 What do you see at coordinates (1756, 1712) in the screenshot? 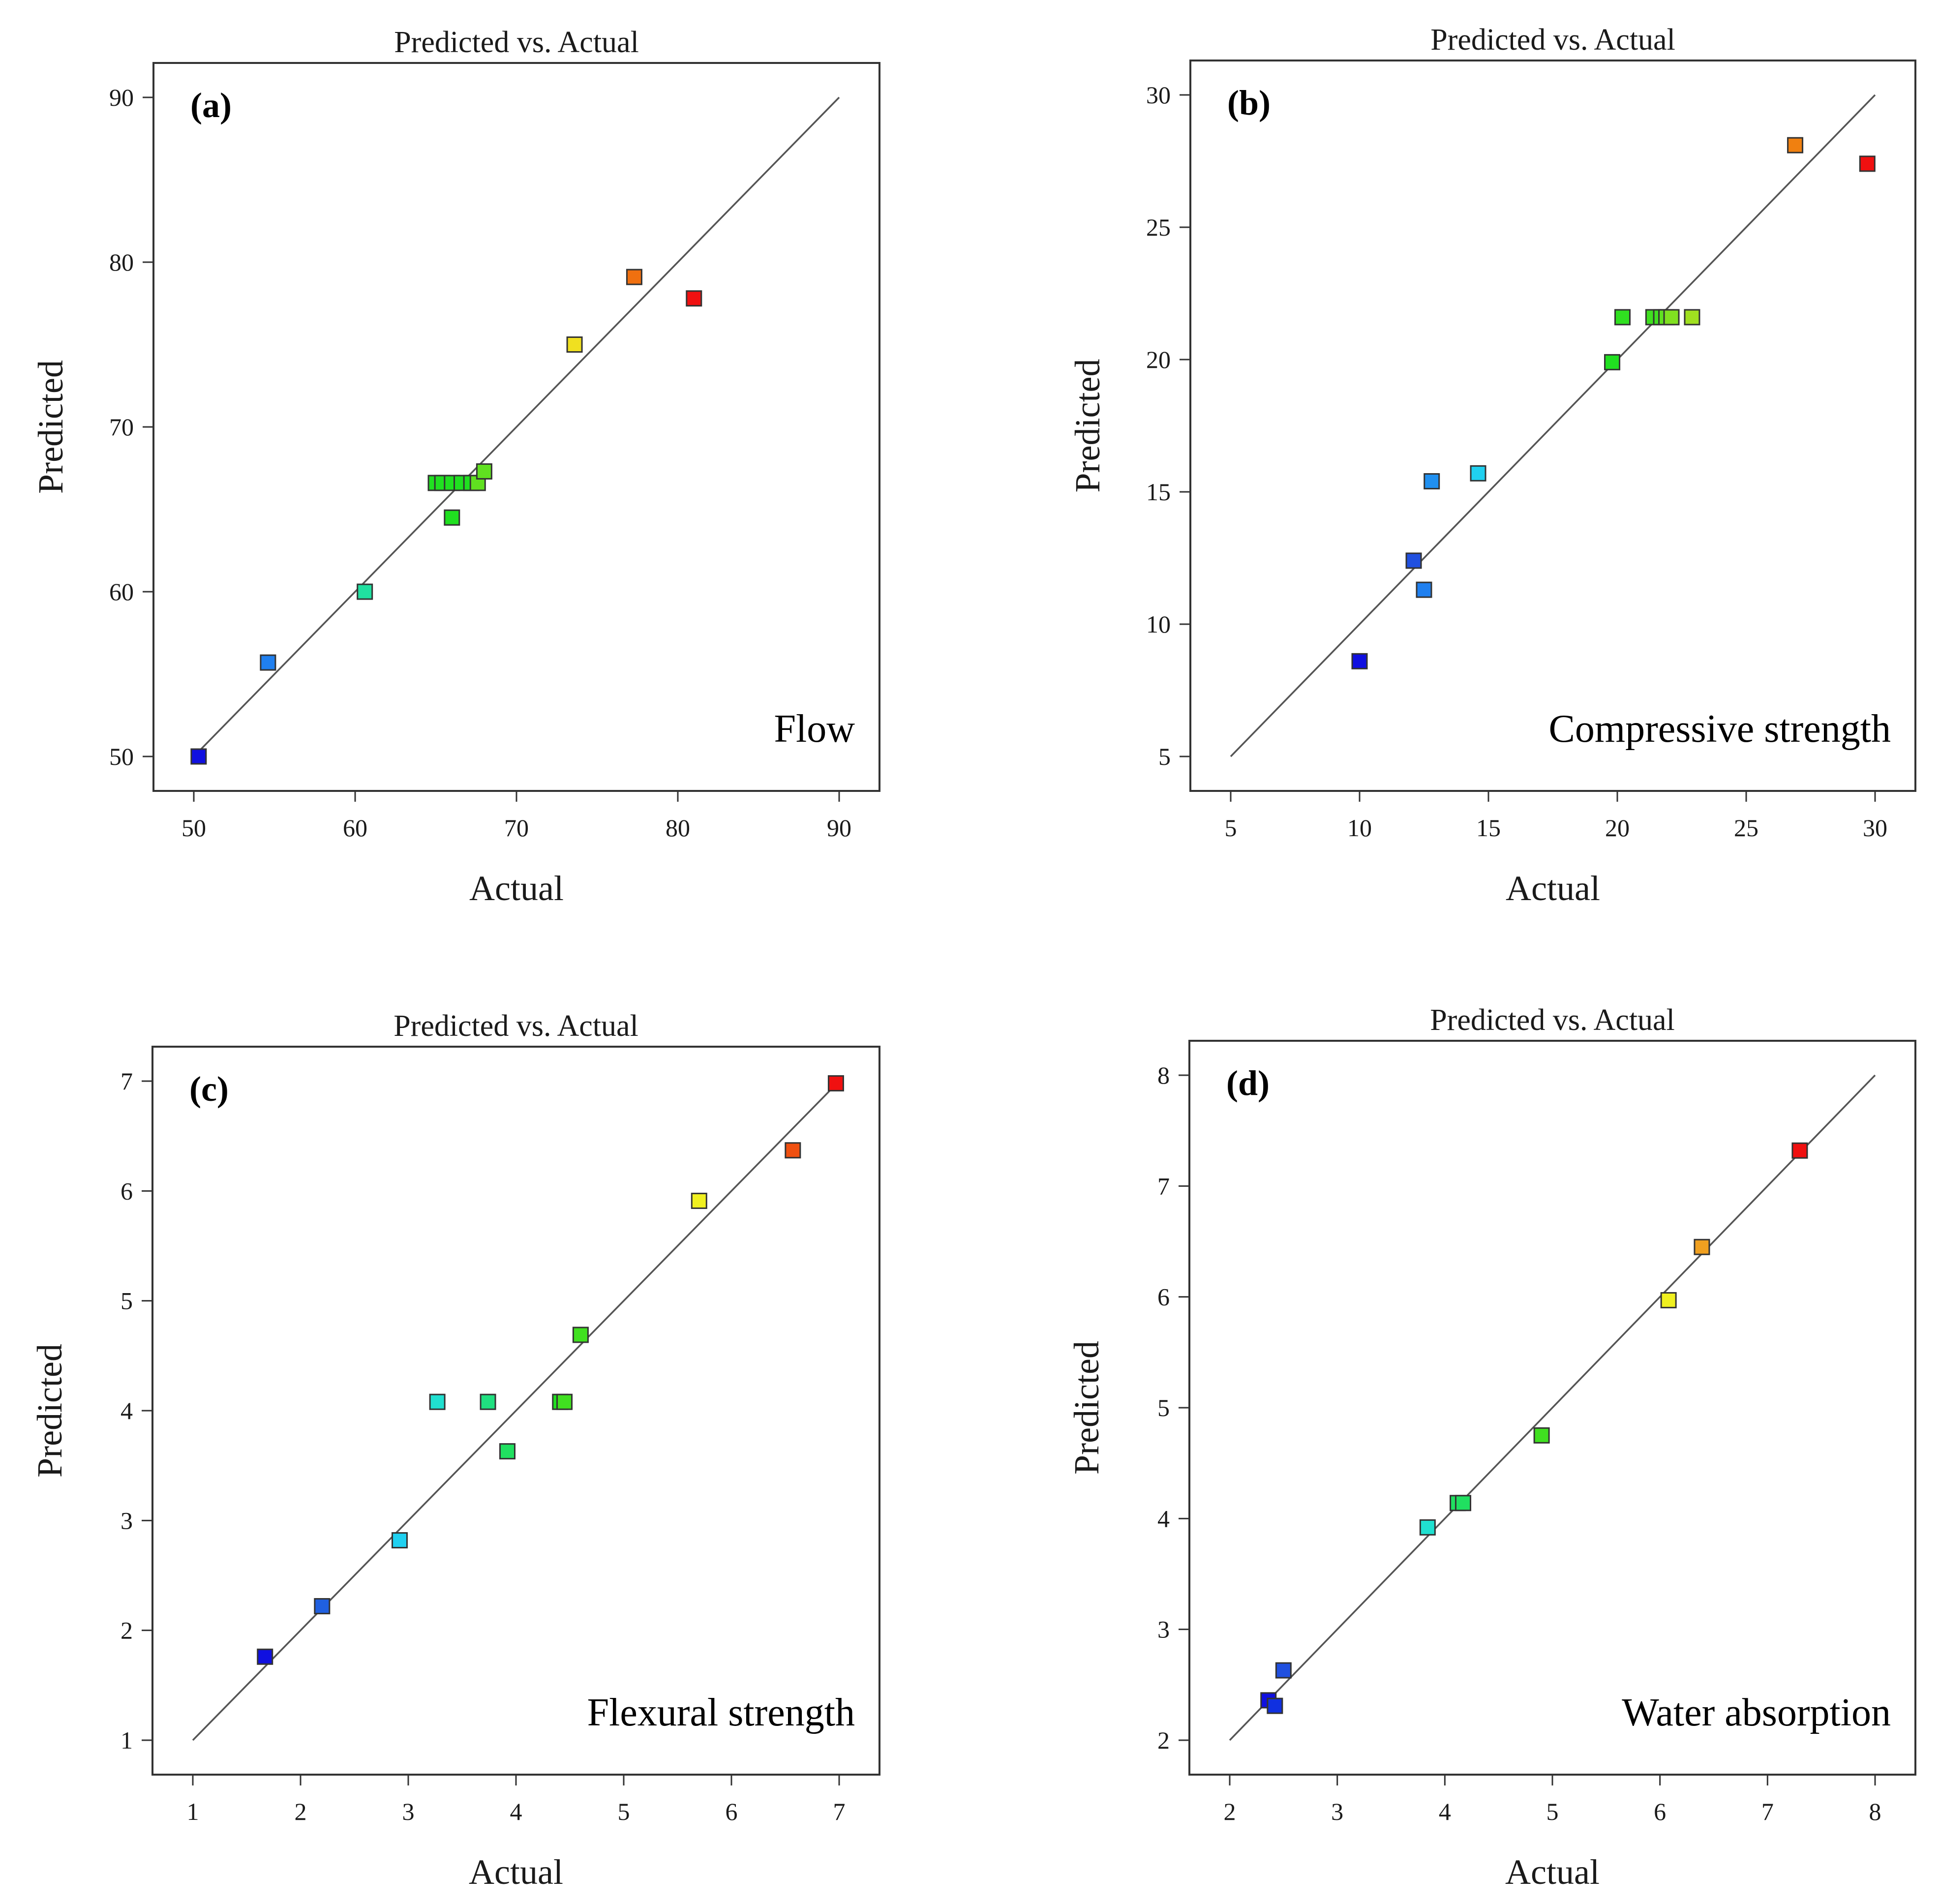
I see `panel-annotation: Water absorption` at bounding box center [1756, 1712].